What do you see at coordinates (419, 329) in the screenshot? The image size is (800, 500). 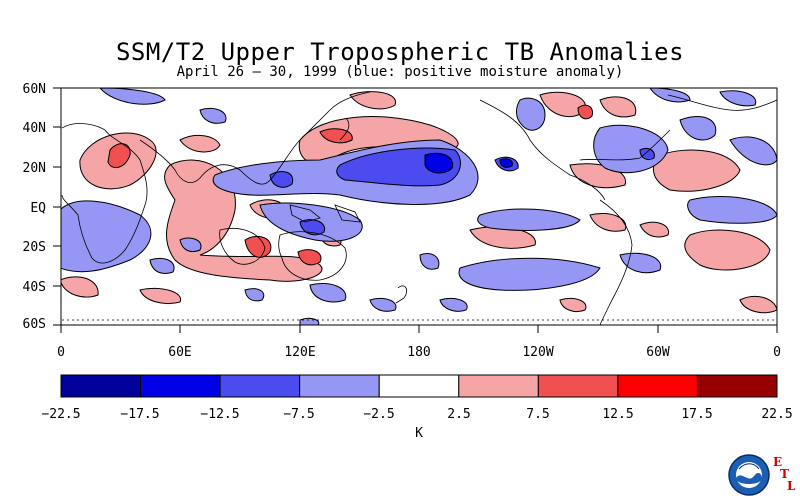 I see `x-axis-ticks` at bounding box center [419, 329].